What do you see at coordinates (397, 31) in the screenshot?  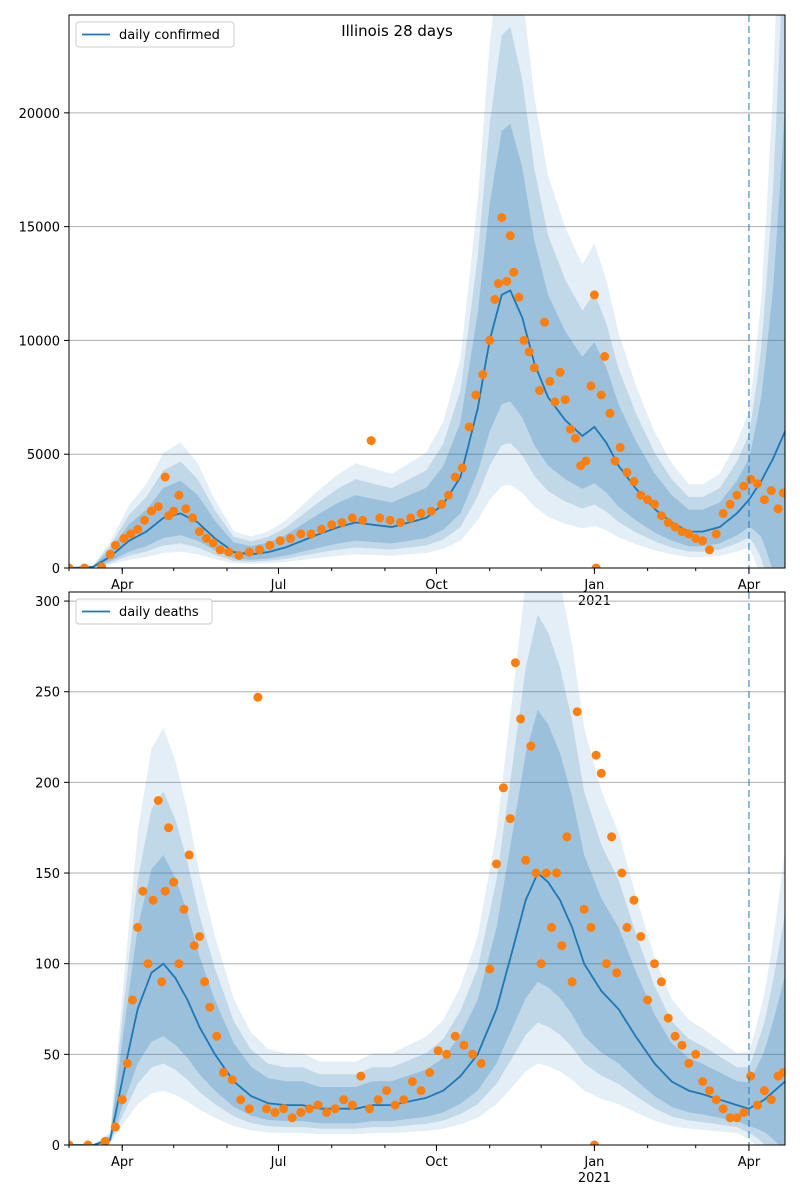 I see `chart-title: Illinois 28 days` at bounding box center [397, 31].